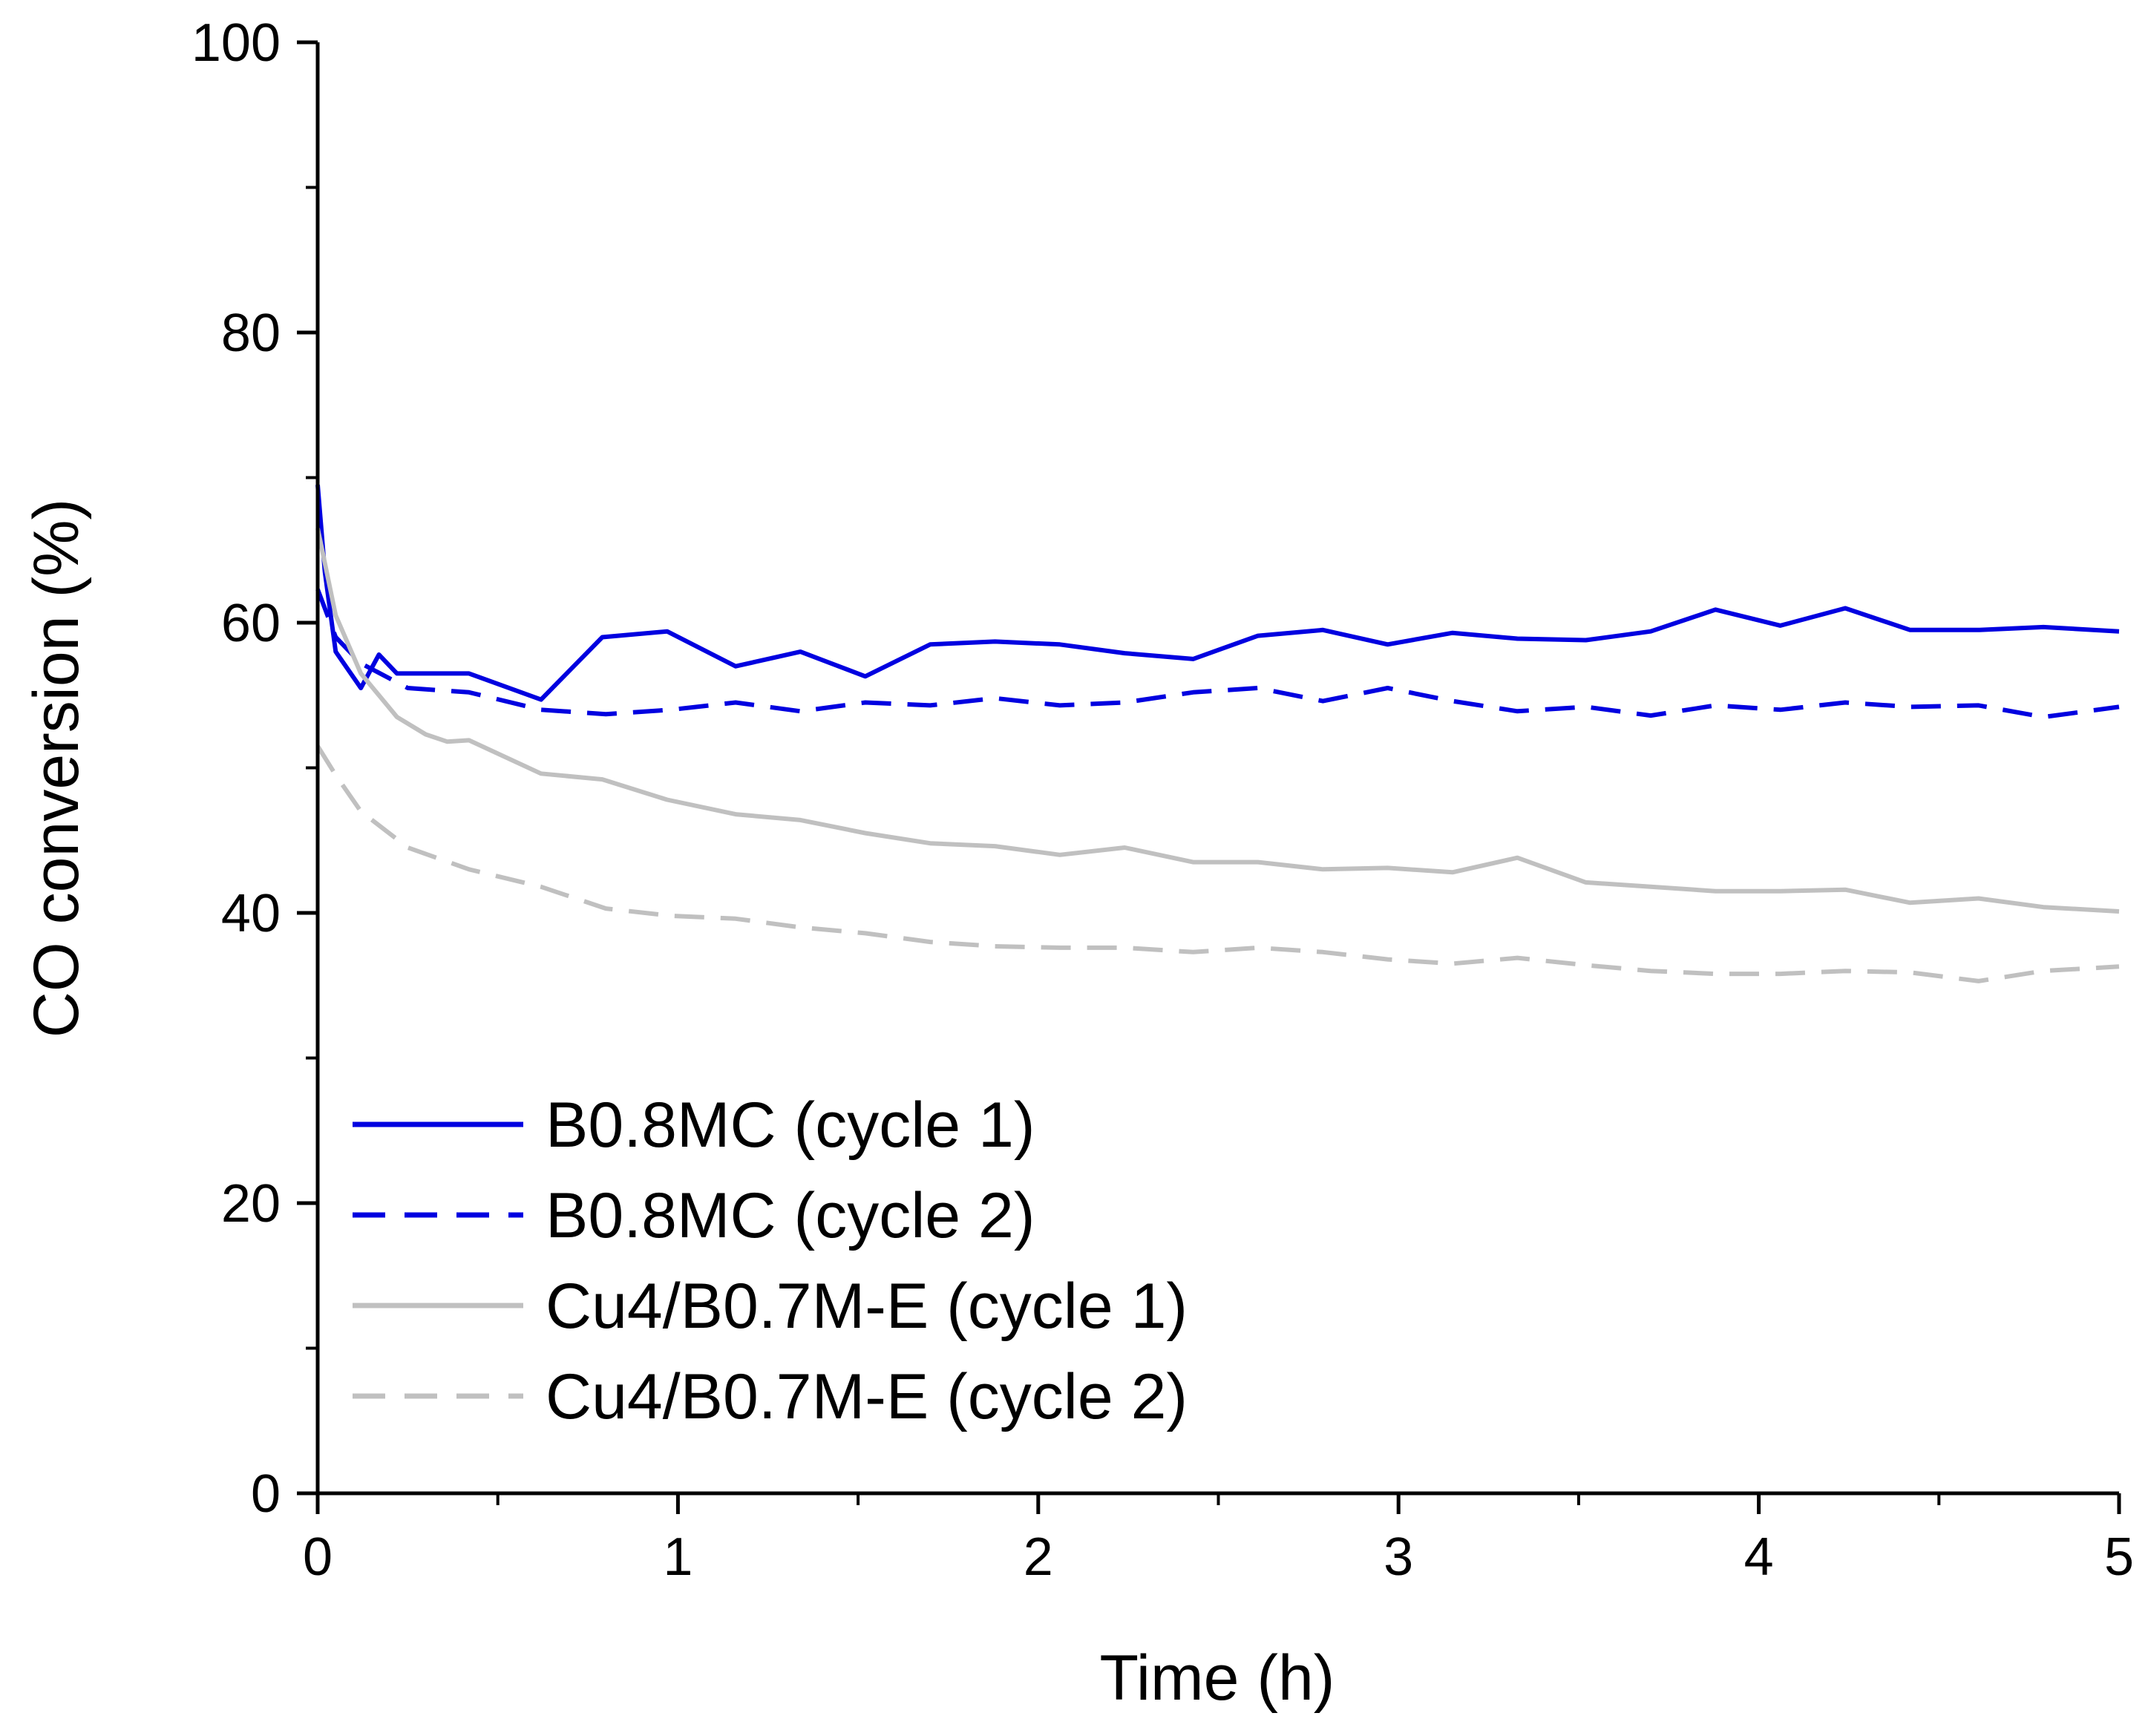 Image resolution: width=2148 pixels, height=1736 pixels. Describe the element at coordinates (251, 333) in the screenshot. I see `y-tick-label: 80` at that location.